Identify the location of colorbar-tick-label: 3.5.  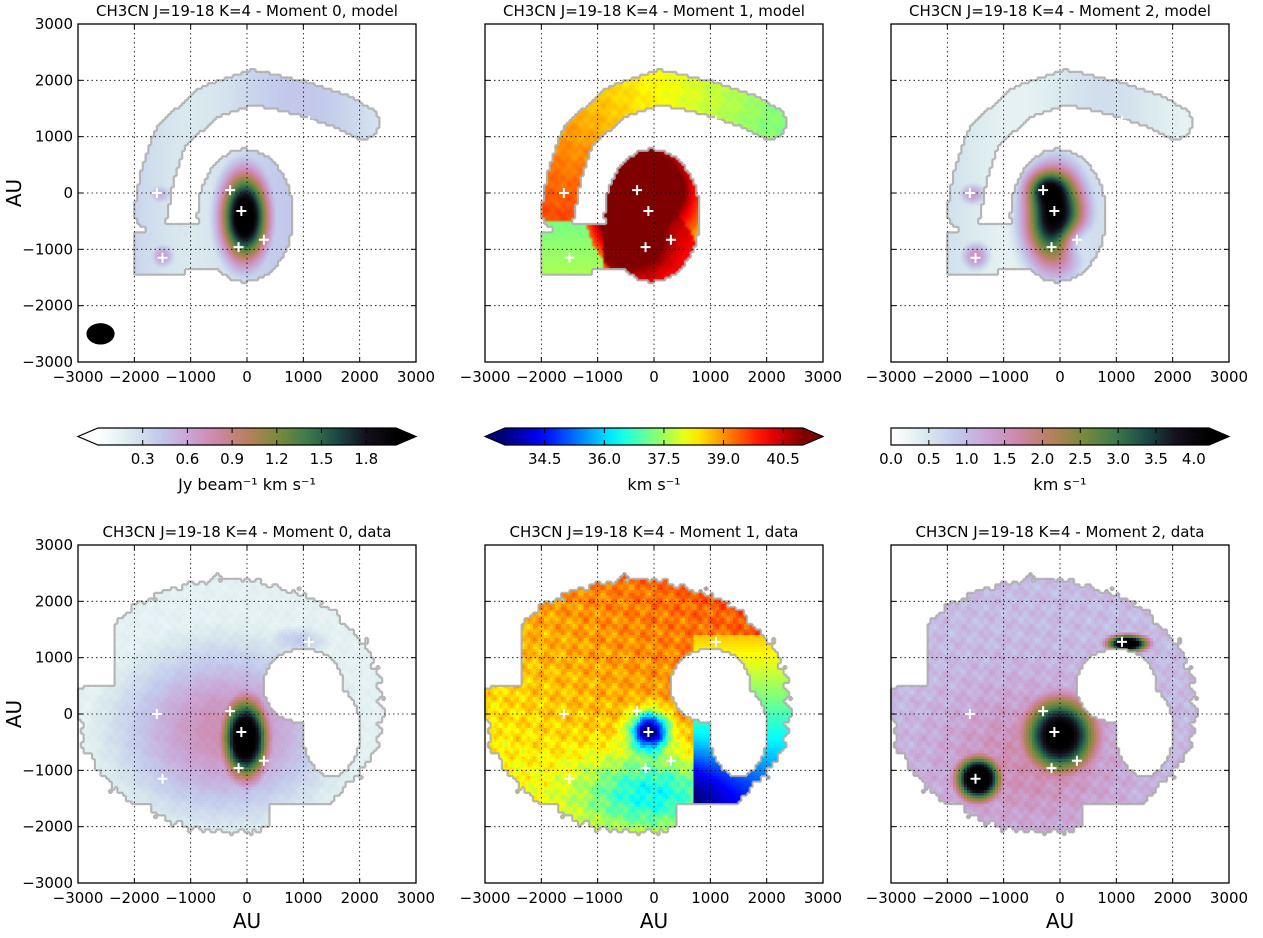
(1156, 459).